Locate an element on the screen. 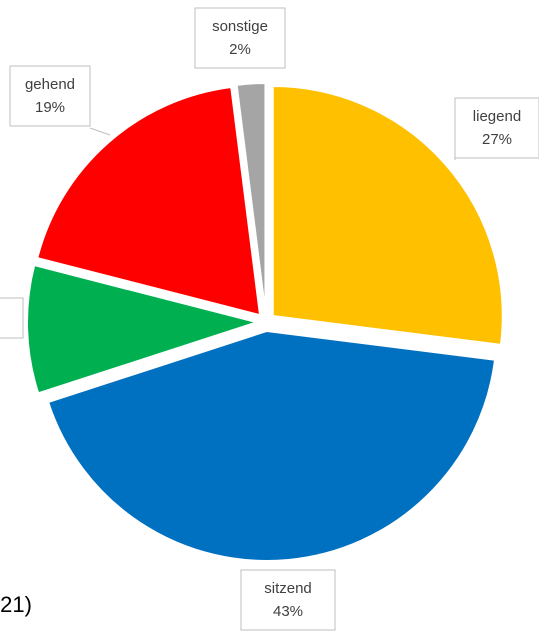 This screenshot has height=637, width=539. value-label: 43% is located at coordinates (288, 611).